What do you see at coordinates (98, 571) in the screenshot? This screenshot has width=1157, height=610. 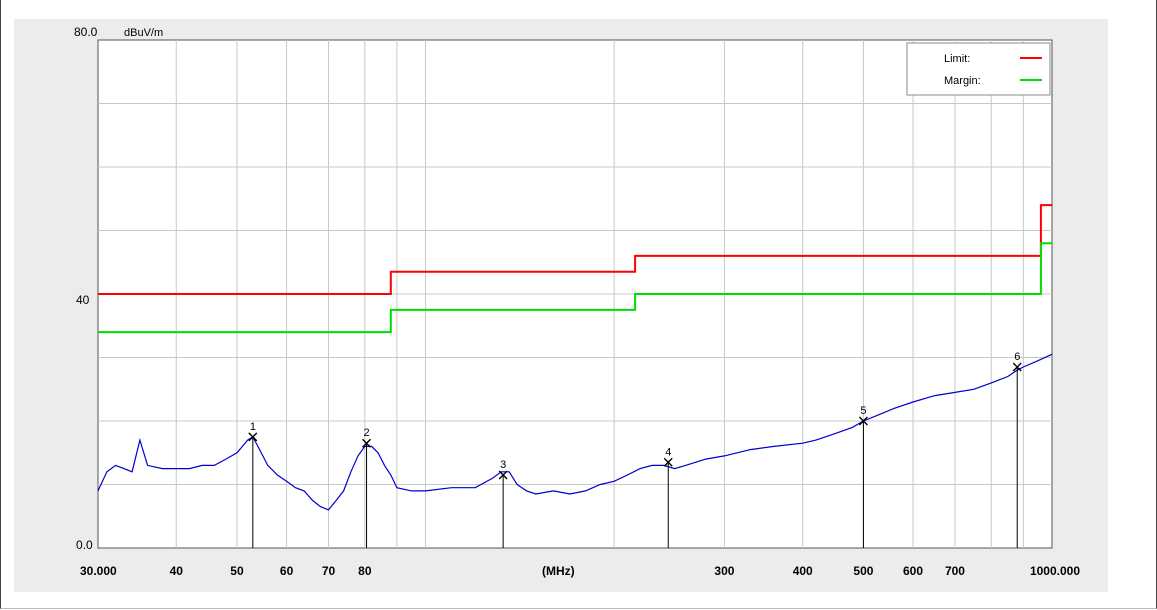 I see `x-tick-label: 30.000` at bounding box center [98, 571].